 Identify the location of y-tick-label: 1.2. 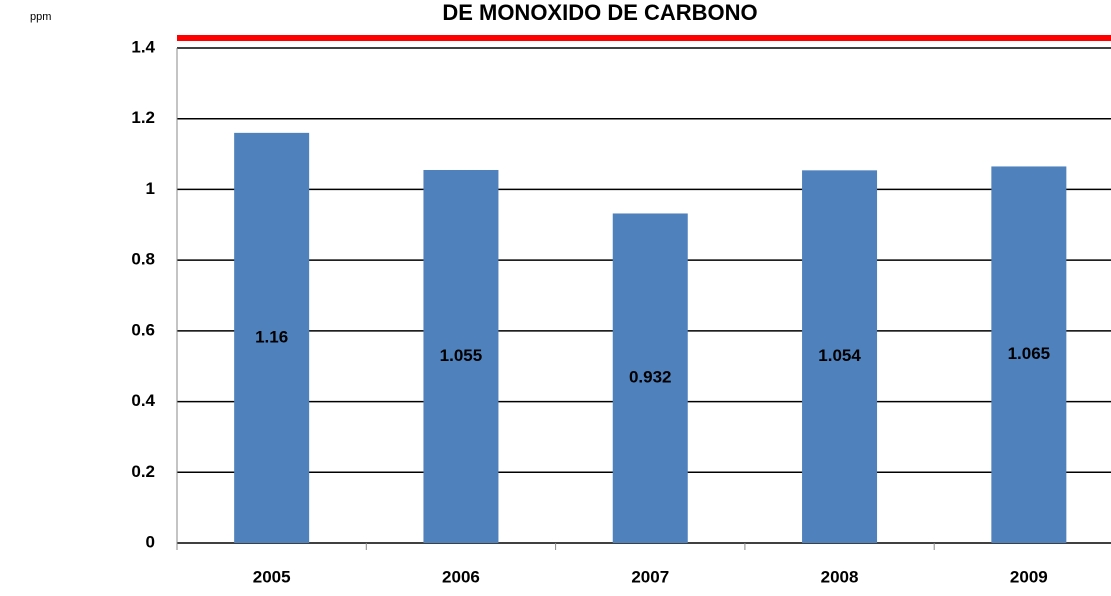
(143, 117).